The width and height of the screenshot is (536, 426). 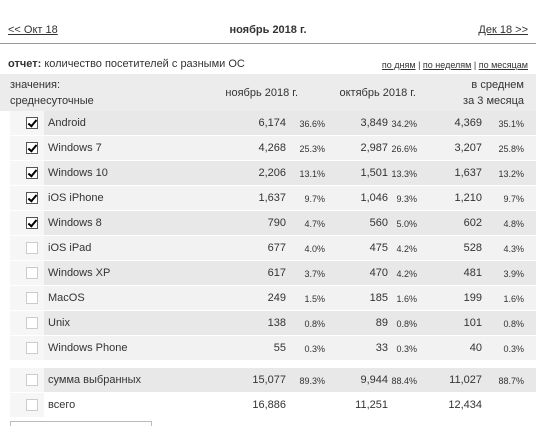 I want to click on count-cell: 101, so click(x=472, y=323).